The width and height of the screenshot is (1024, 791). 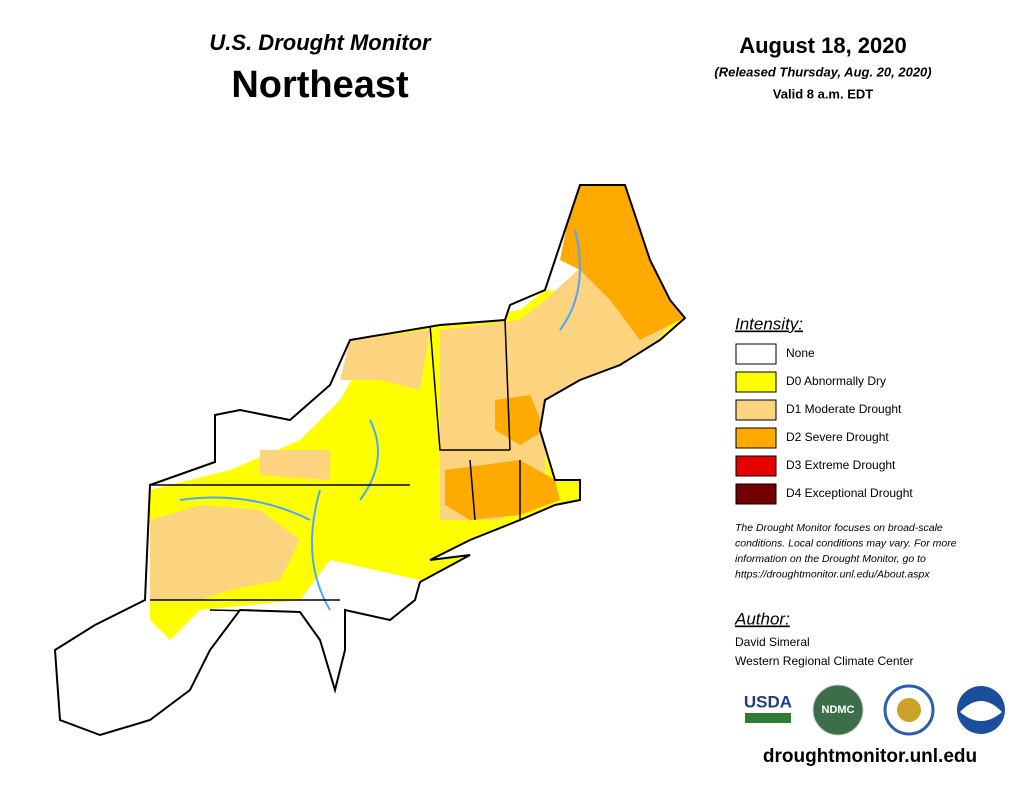 What do you see at coordinates (335, 466) in the screenshot?
I see `state-borders` at bounding box center [335, 466].